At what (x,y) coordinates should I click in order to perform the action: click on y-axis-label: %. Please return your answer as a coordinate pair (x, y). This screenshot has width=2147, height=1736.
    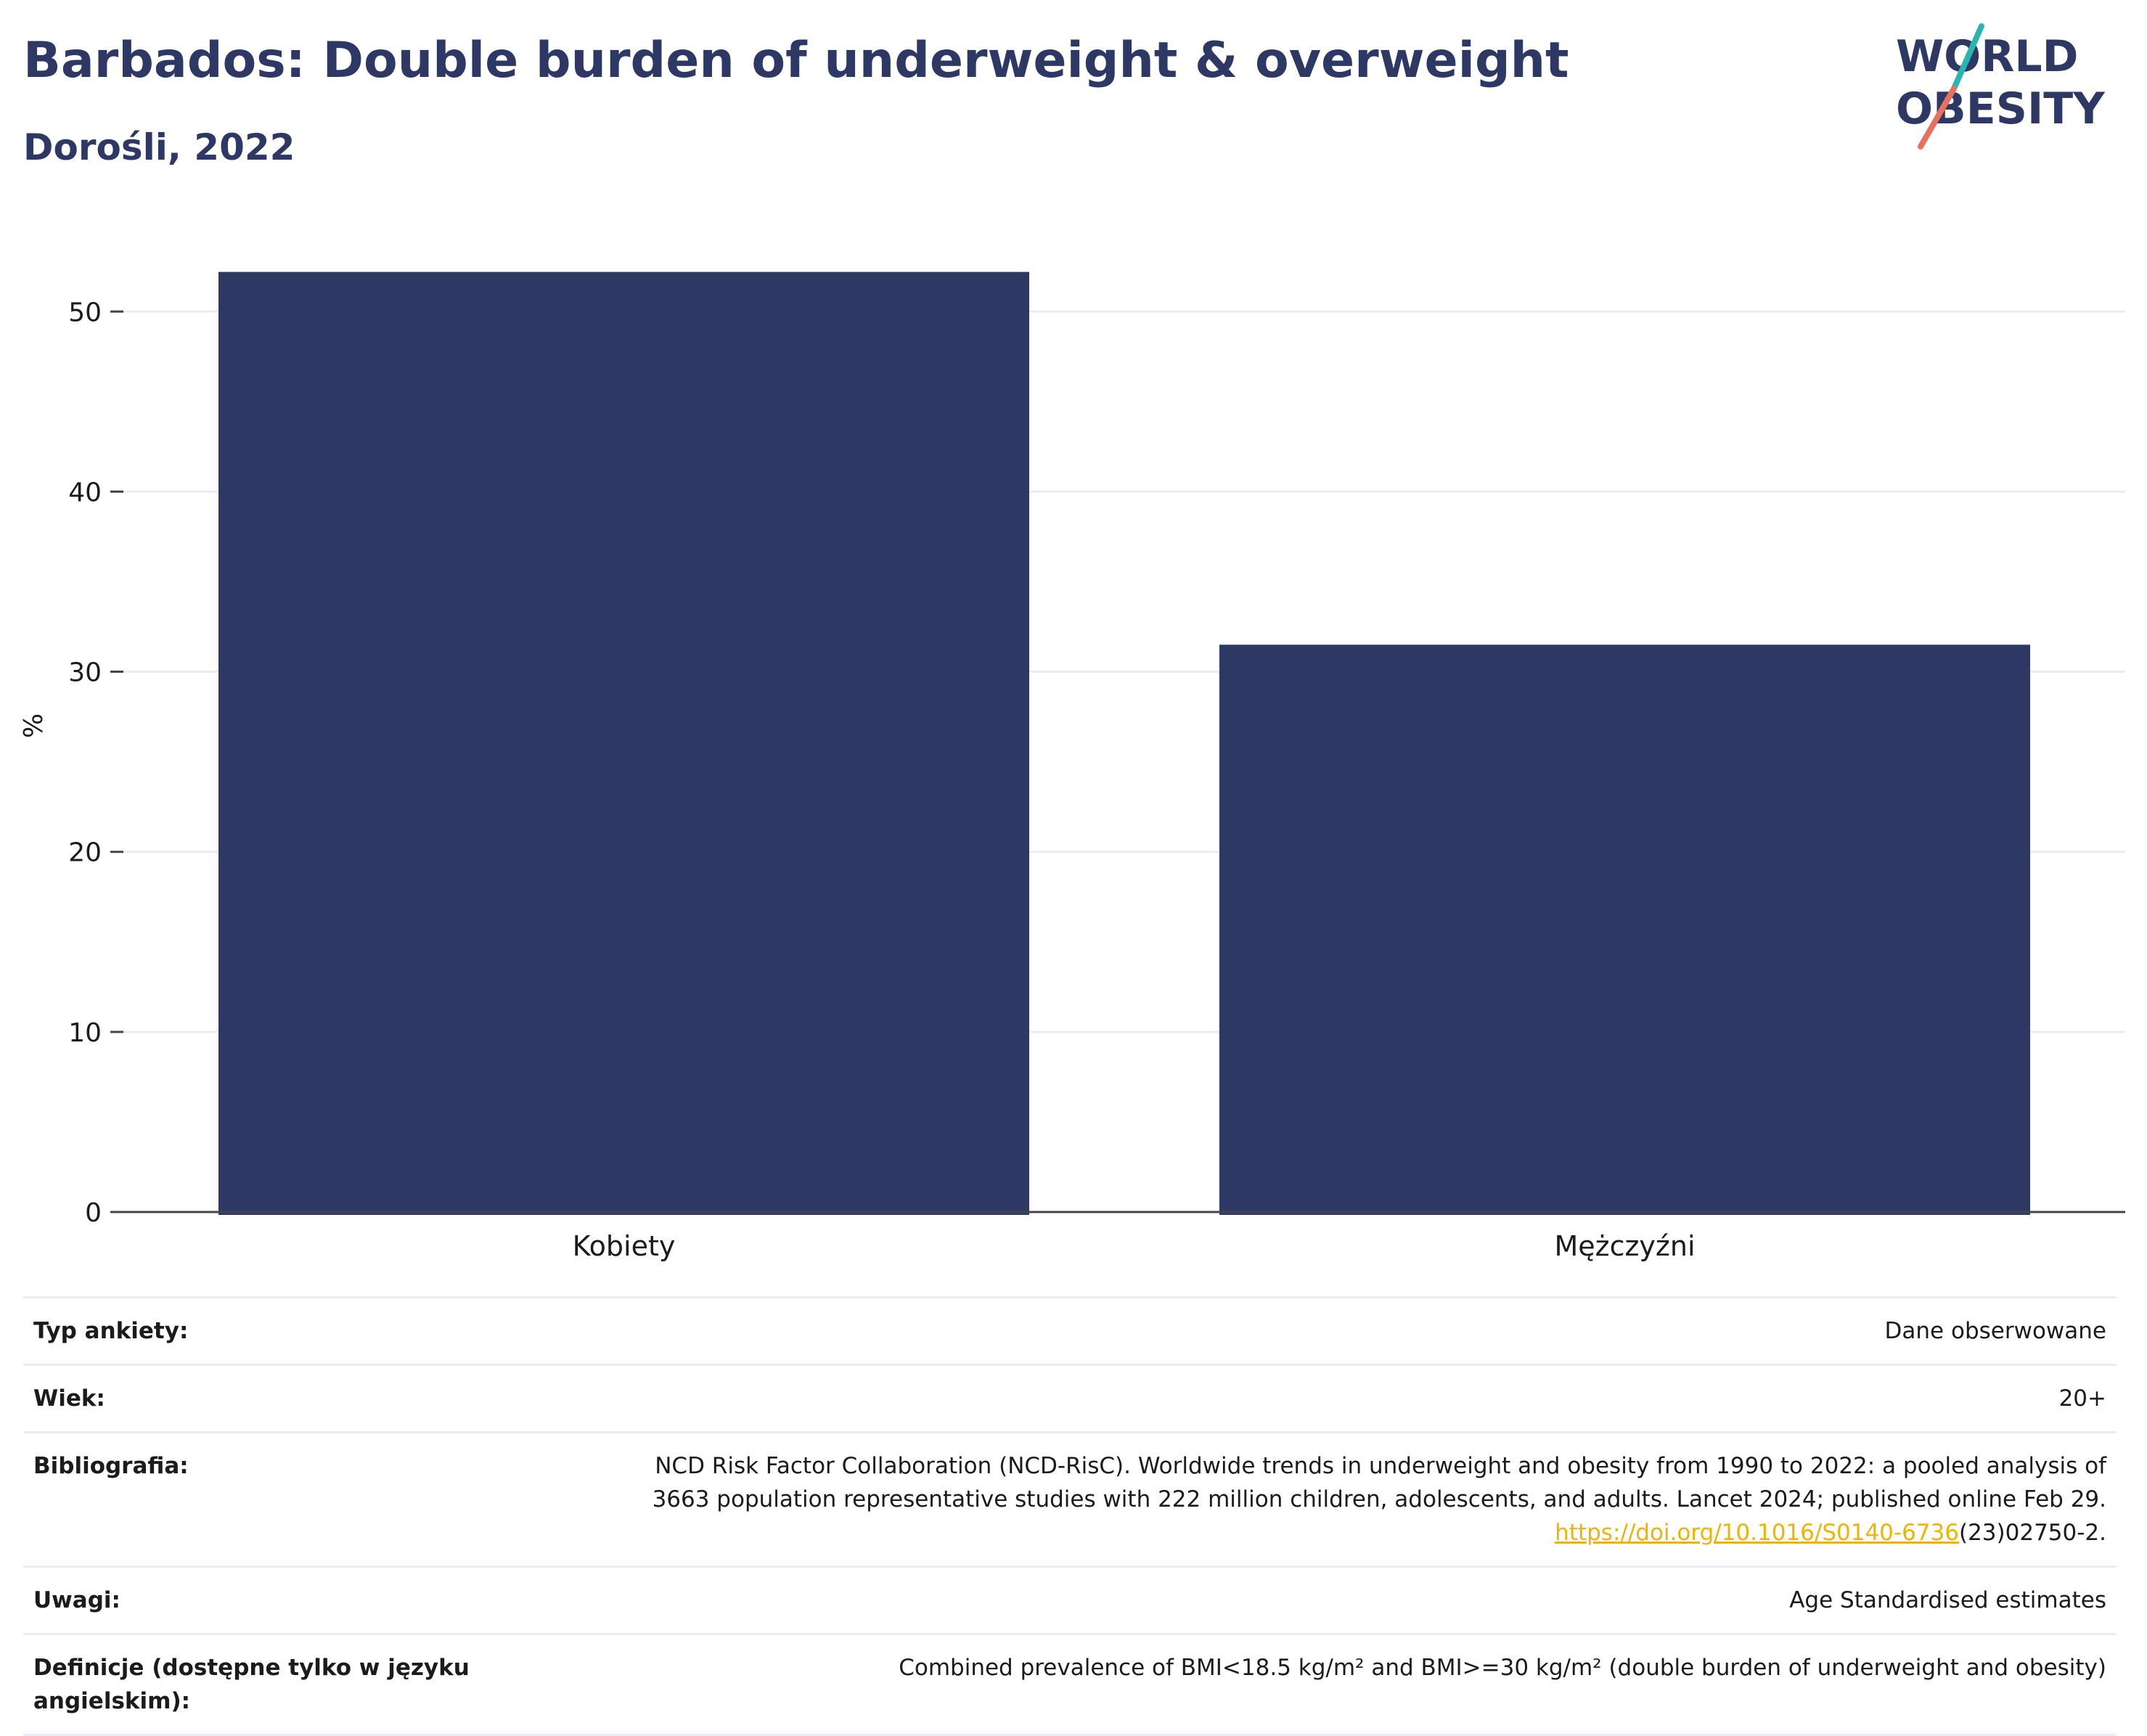
    Looking at the image, I should click on (34, 725).